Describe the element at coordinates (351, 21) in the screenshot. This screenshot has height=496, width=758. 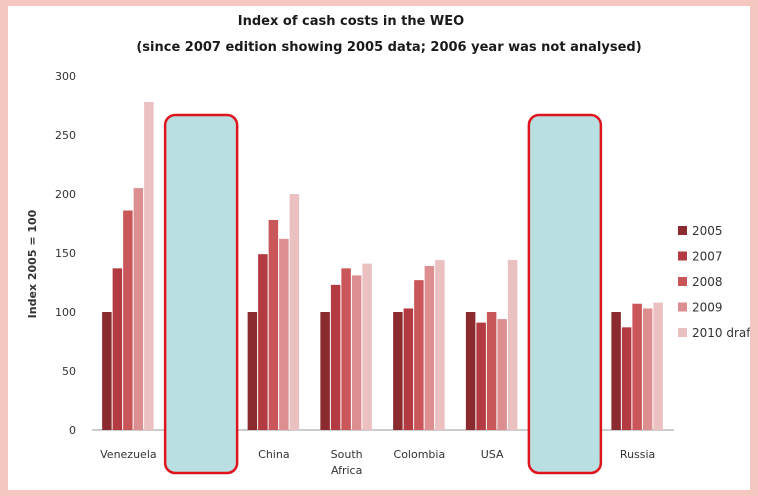
I see `chart-title: Index of cash costs in the WEO` at that location.